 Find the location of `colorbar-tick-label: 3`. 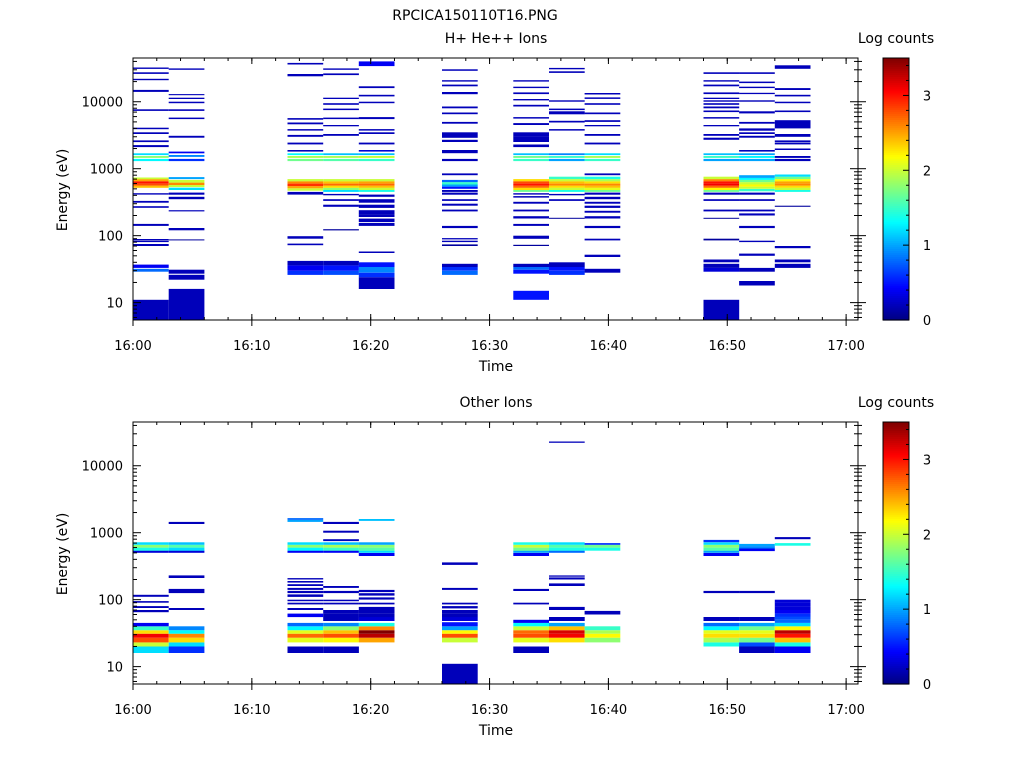

colorbar-tick-label: 3 is located at coordinates (927, 96).